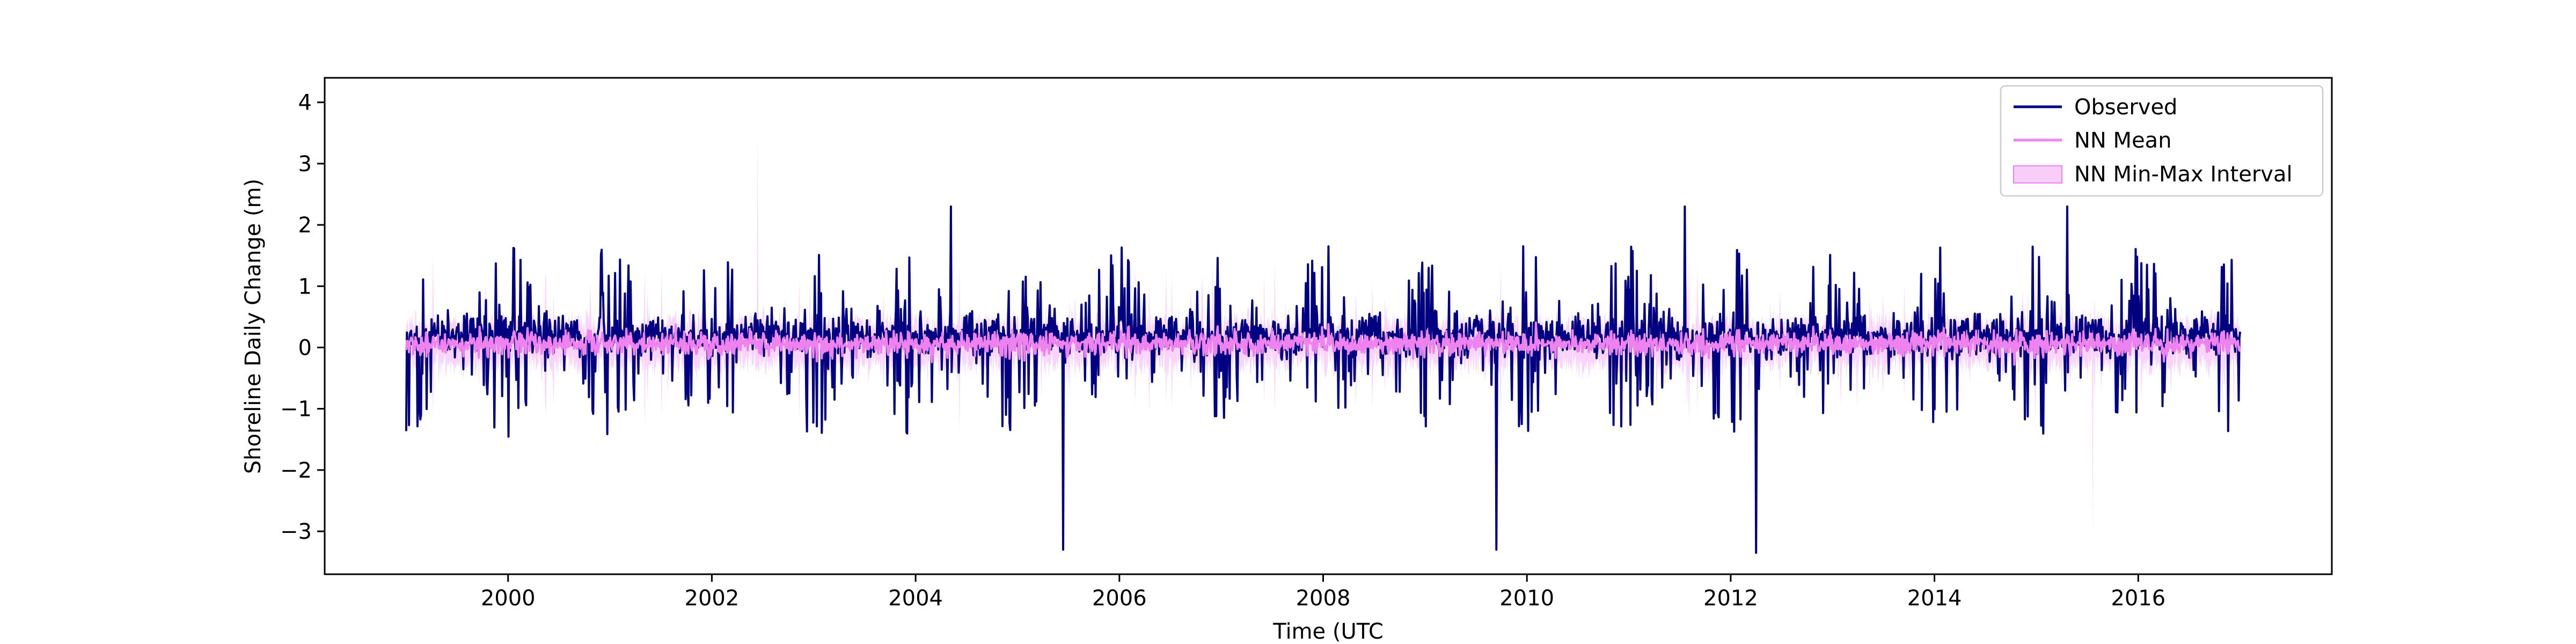  What do you see at coordinates (296, 531) in the screenshot?
I see `y-tick-label: −3` at bounding box center [296, 531].